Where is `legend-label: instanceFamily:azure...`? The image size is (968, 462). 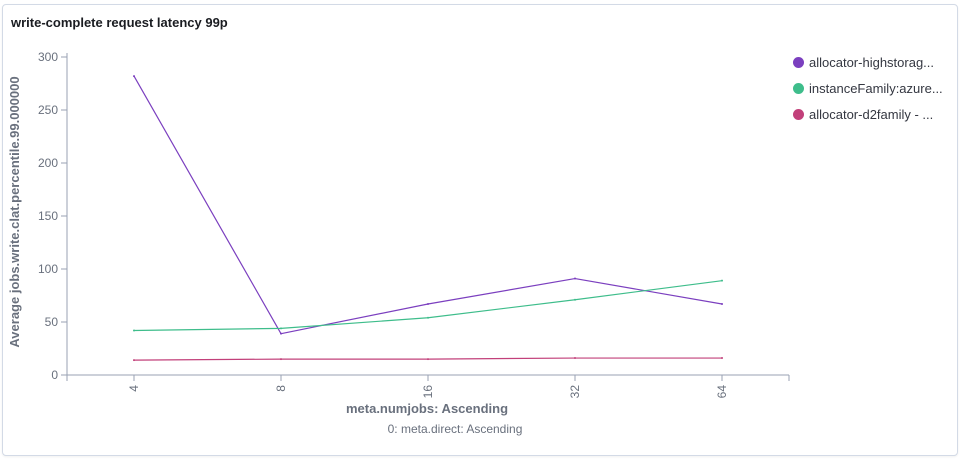 legend-label: instanceFamily:azure... is located at coordinates (876, 88).